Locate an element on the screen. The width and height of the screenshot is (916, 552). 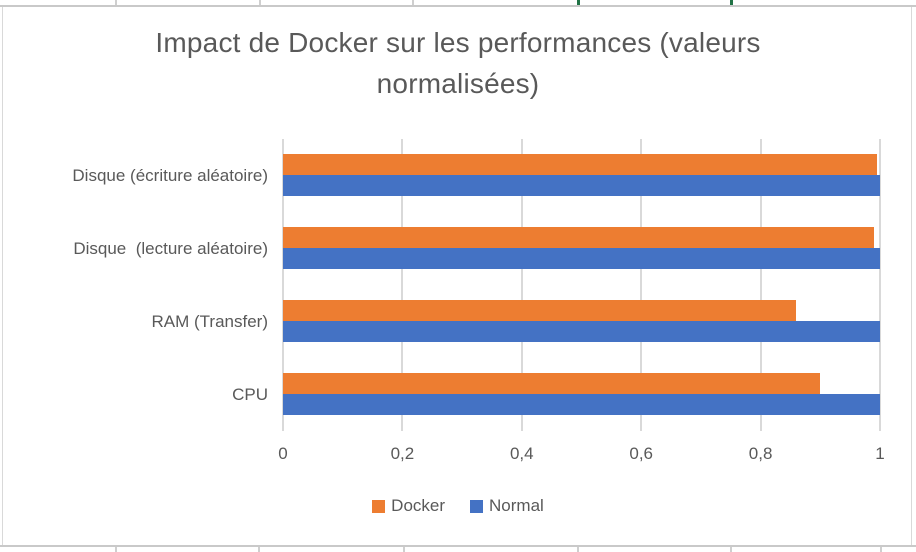
sheet-row-border-top is located at coordinates (458, 6).